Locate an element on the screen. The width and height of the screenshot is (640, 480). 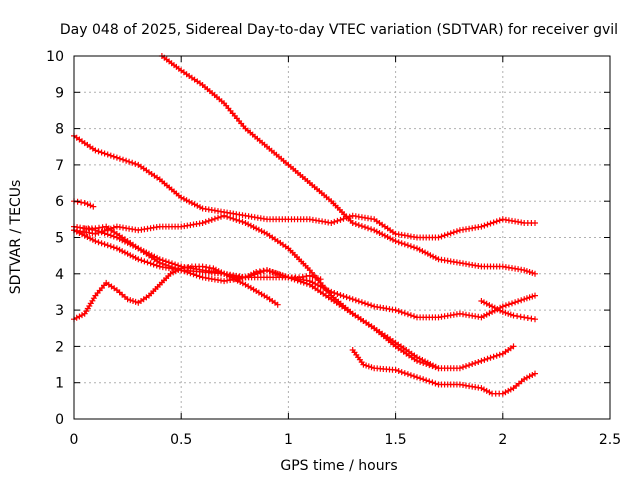
y-tick-label: 9 is located at coordinates (59, 93).